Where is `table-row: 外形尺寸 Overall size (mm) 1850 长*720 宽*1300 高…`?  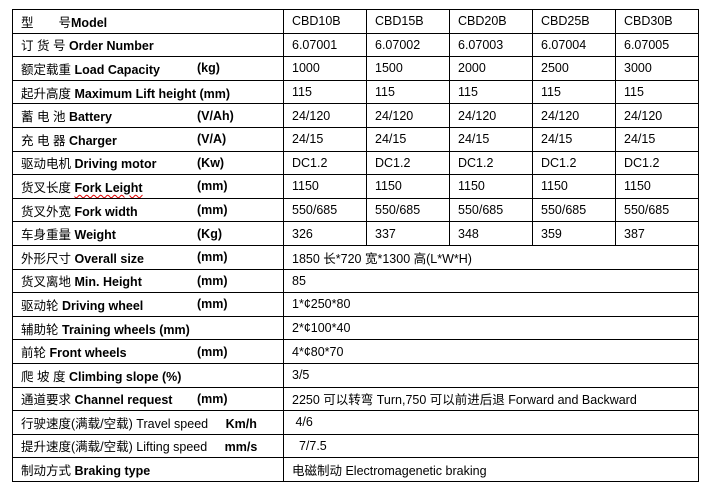 table-row: 外形尺寸 Overall size (mm) 1850 长*720 宽*1300 高… is located at coordinates (355, 257).